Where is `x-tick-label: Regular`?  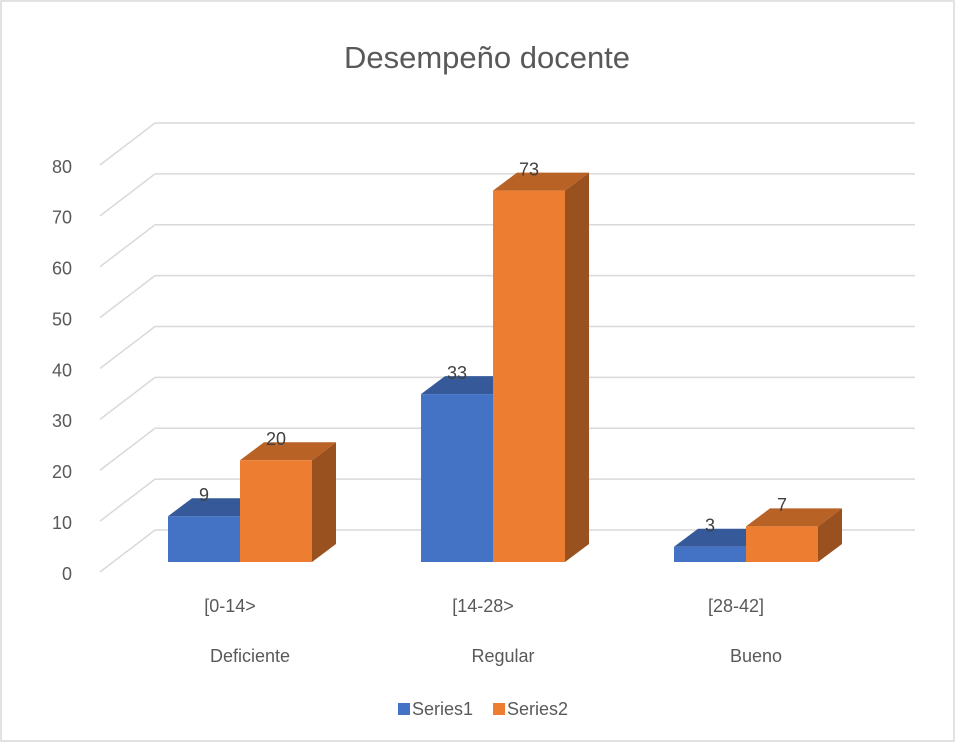
x-tick-label: Regular is located at coordinates (502, 656).